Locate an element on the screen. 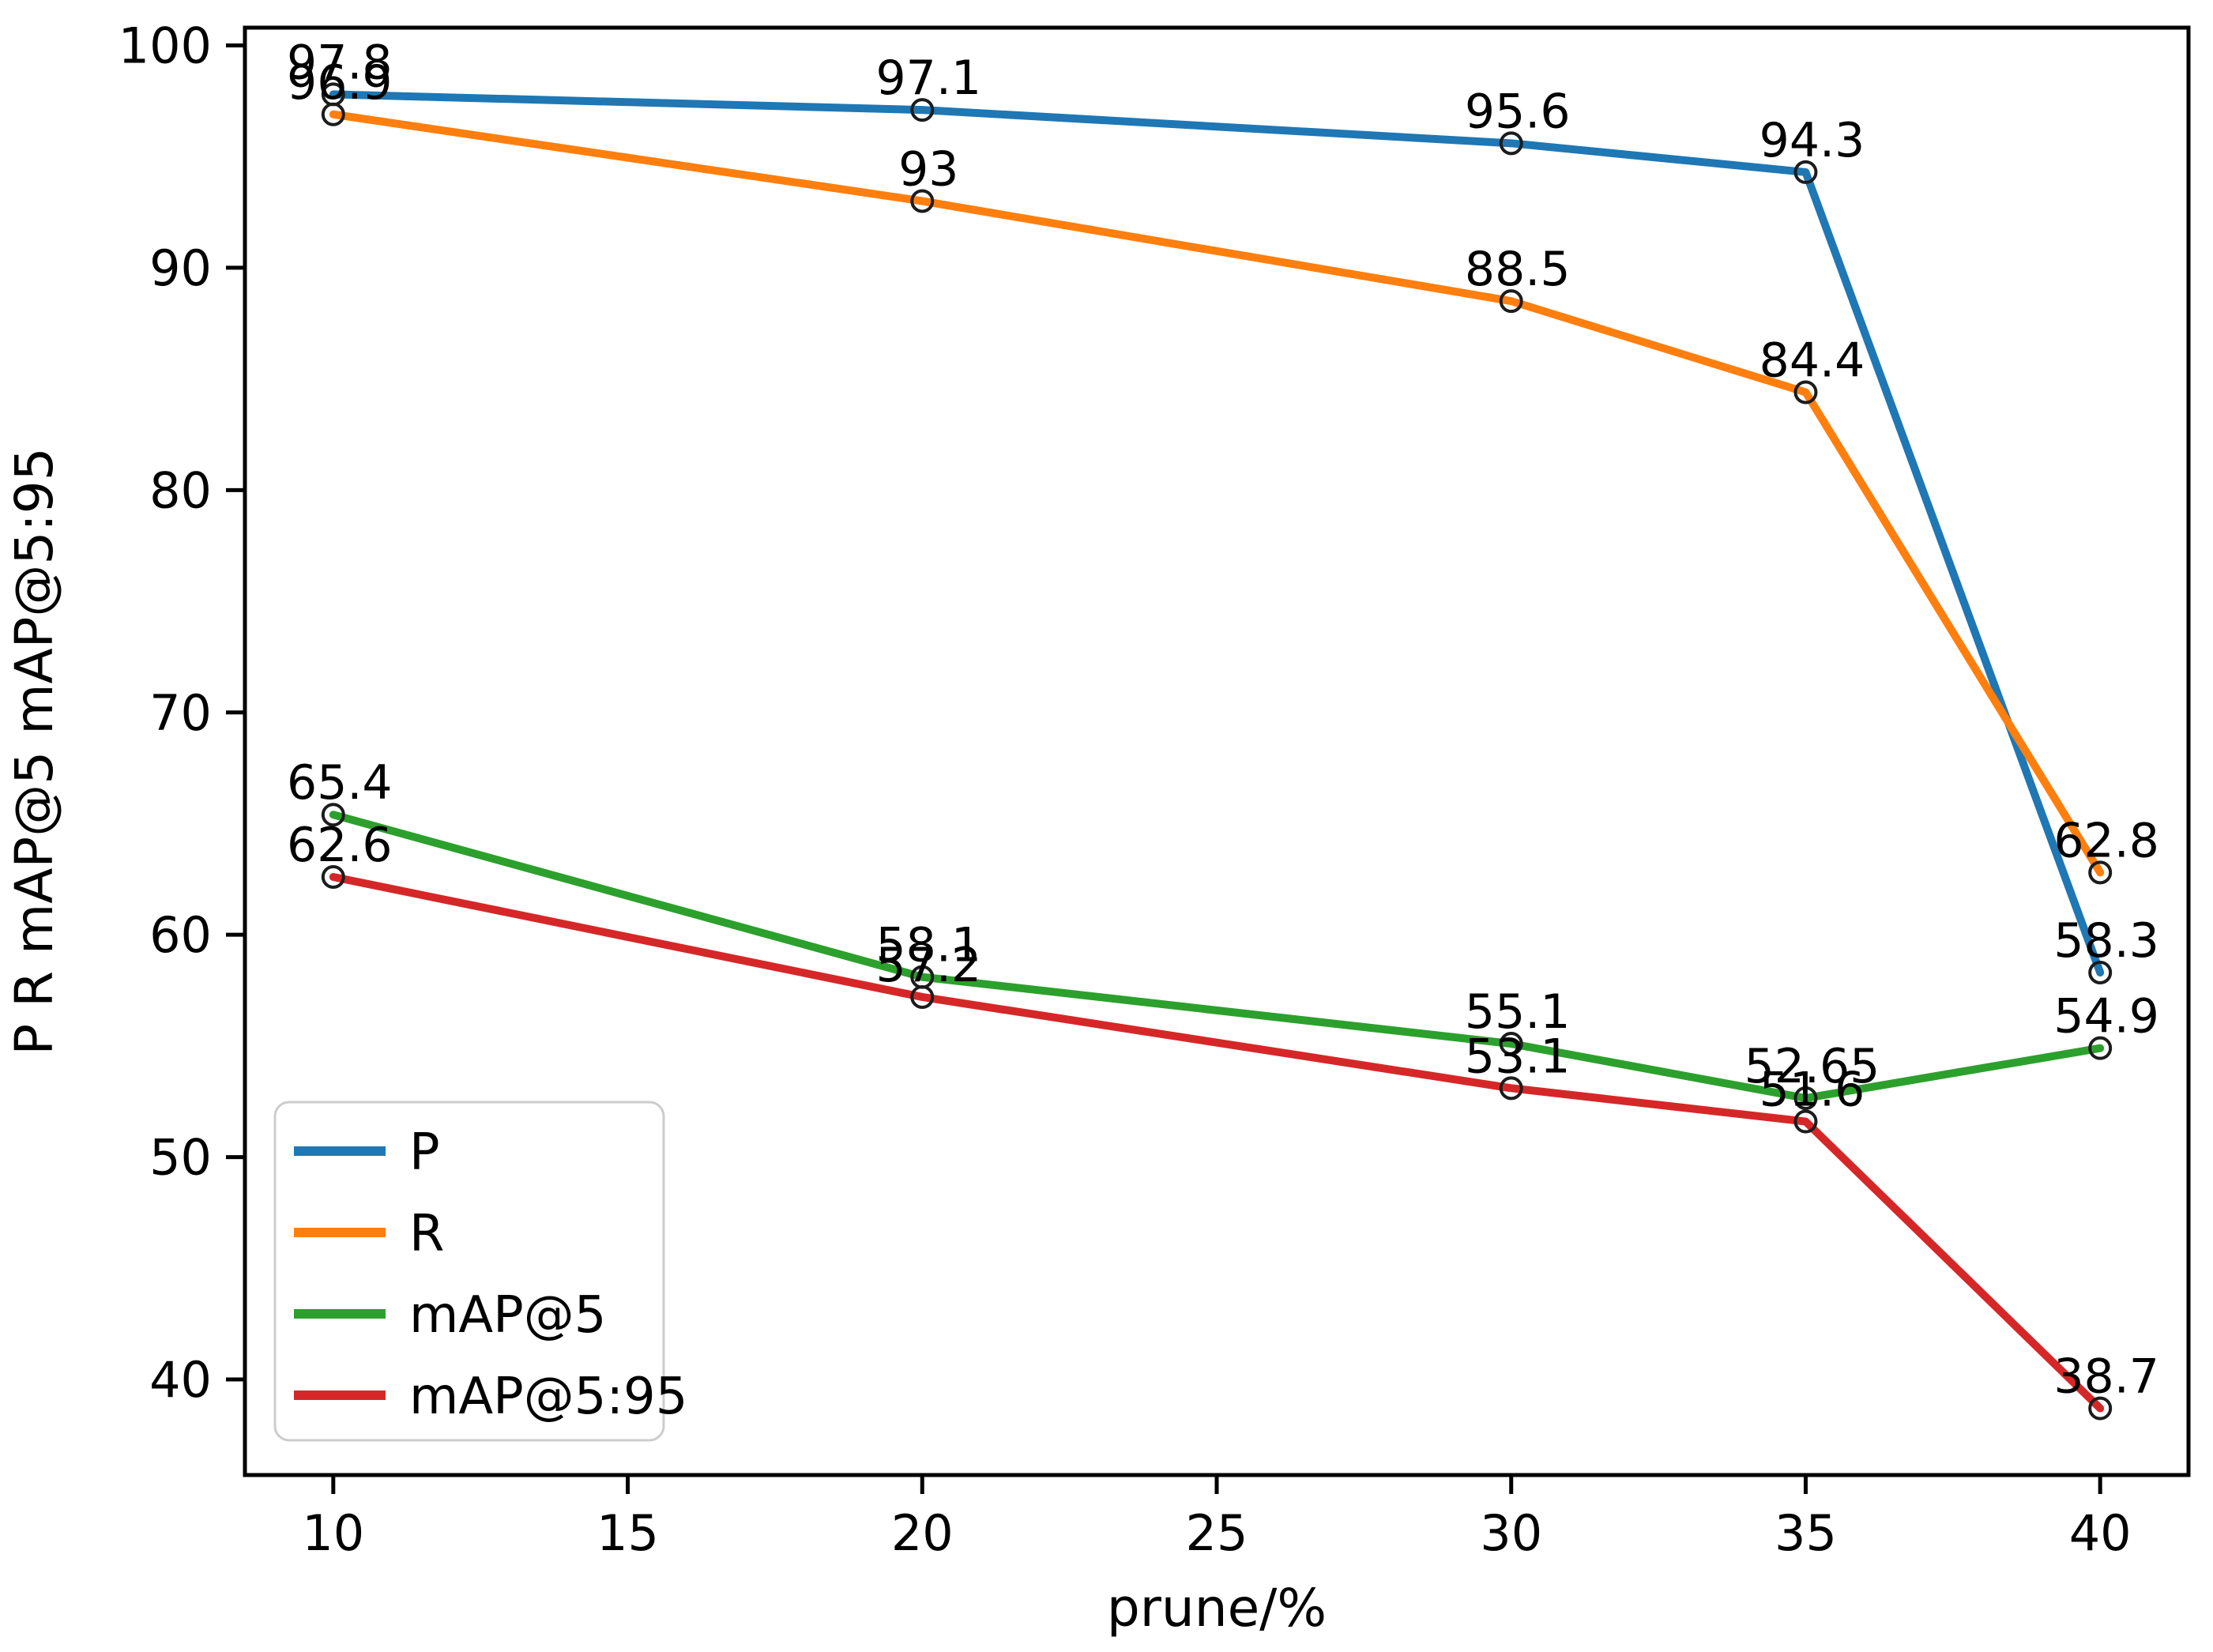  data-point-mAP@5:95-35 is located at coordinates (1806, 1121).